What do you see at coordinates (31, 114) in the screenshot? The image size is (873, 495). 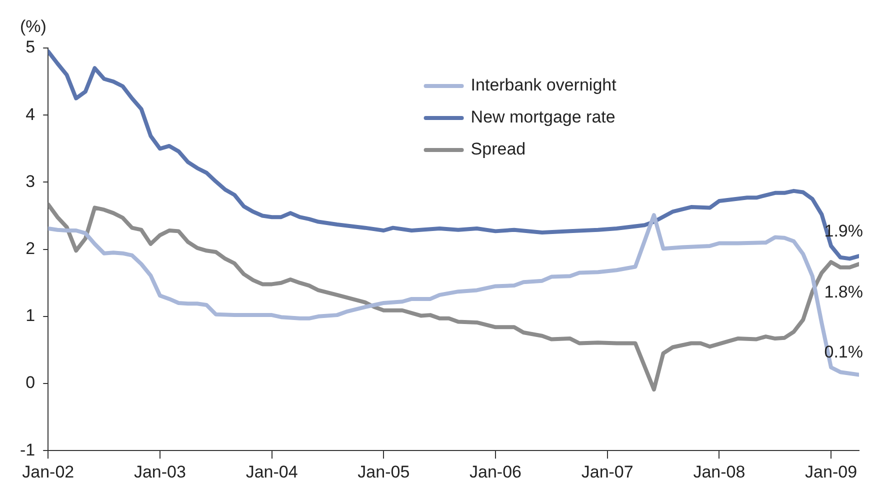 I see `y-tick-label: 4` at bounding box center [31, 114].